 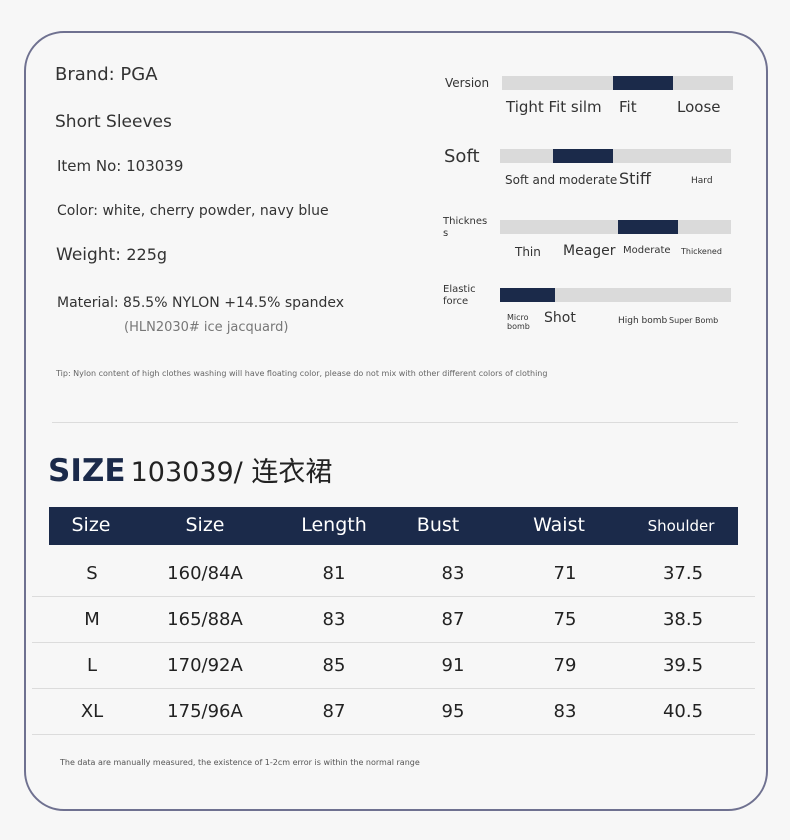 I want to click on level: Loose, so click(x=699, y=107).